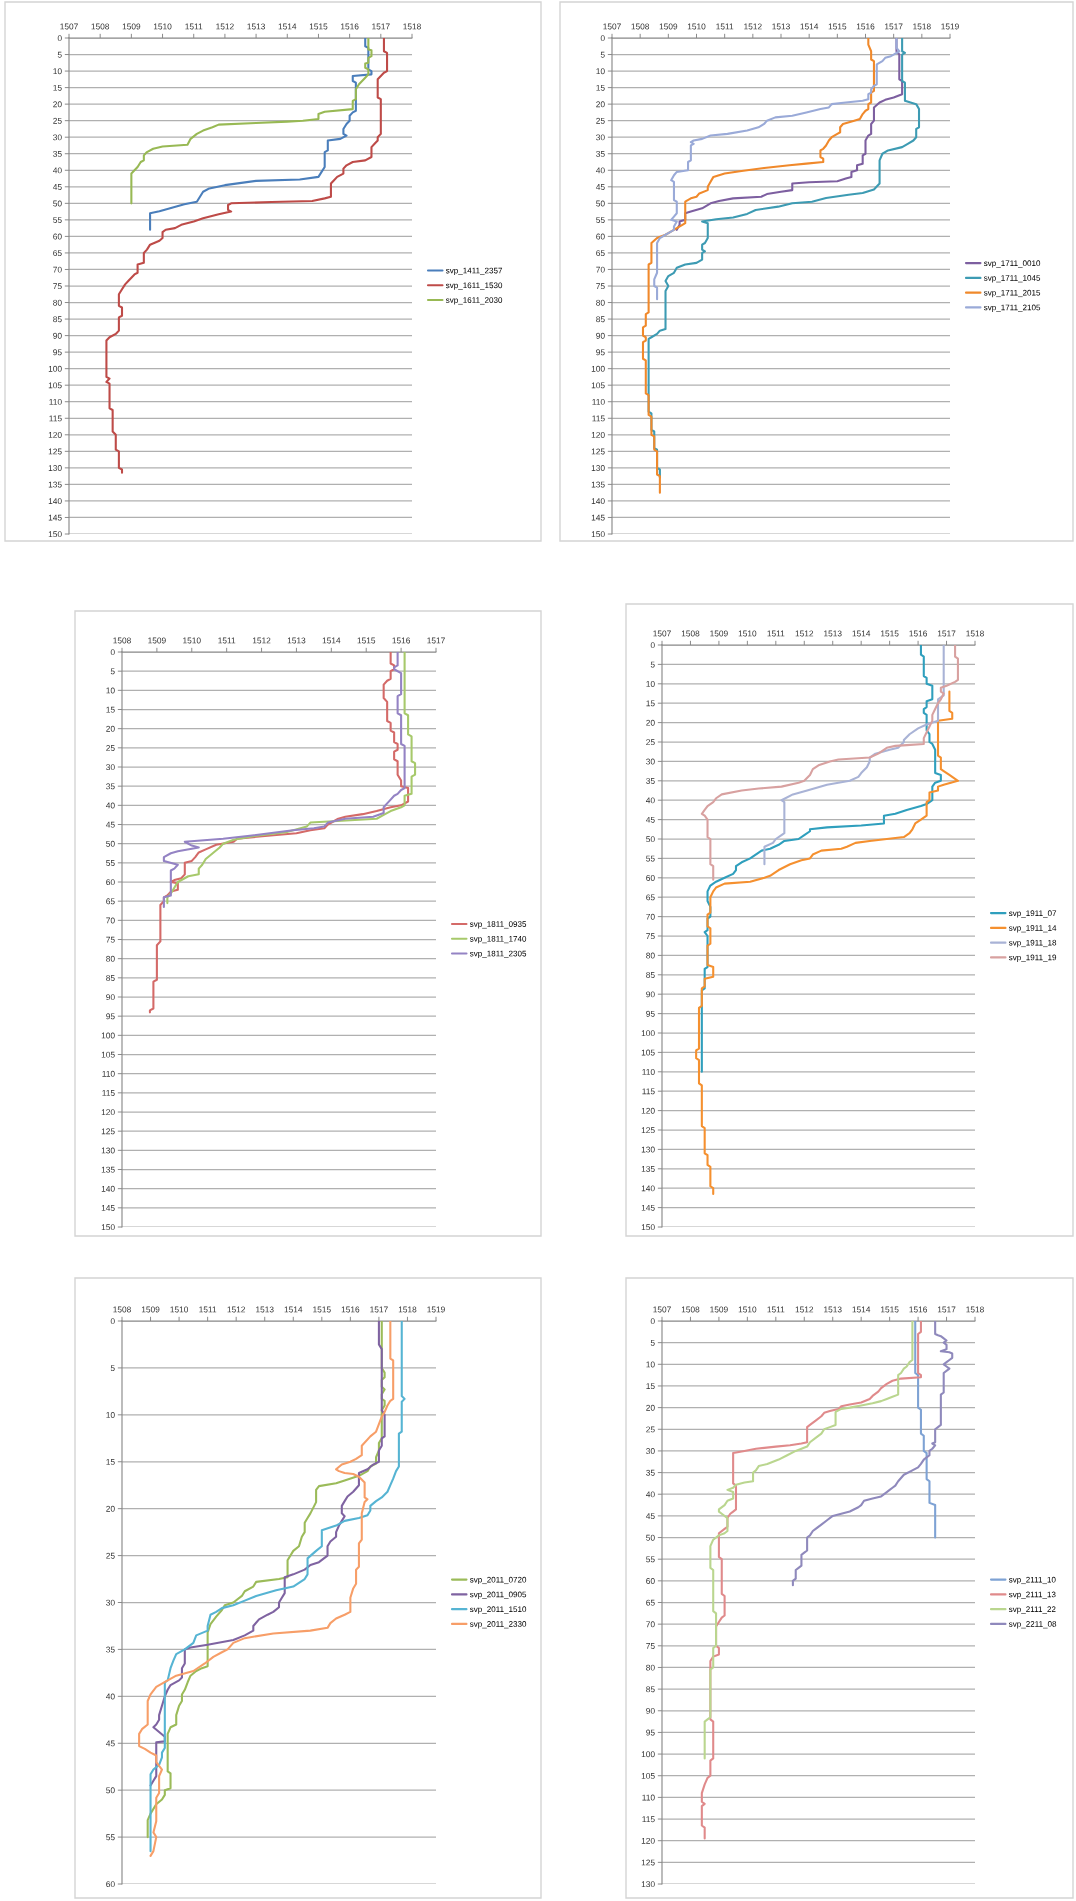 This screenshot has width=1076, height=1901. I want to click on y-tick-label: 85, so click(650, 1689).